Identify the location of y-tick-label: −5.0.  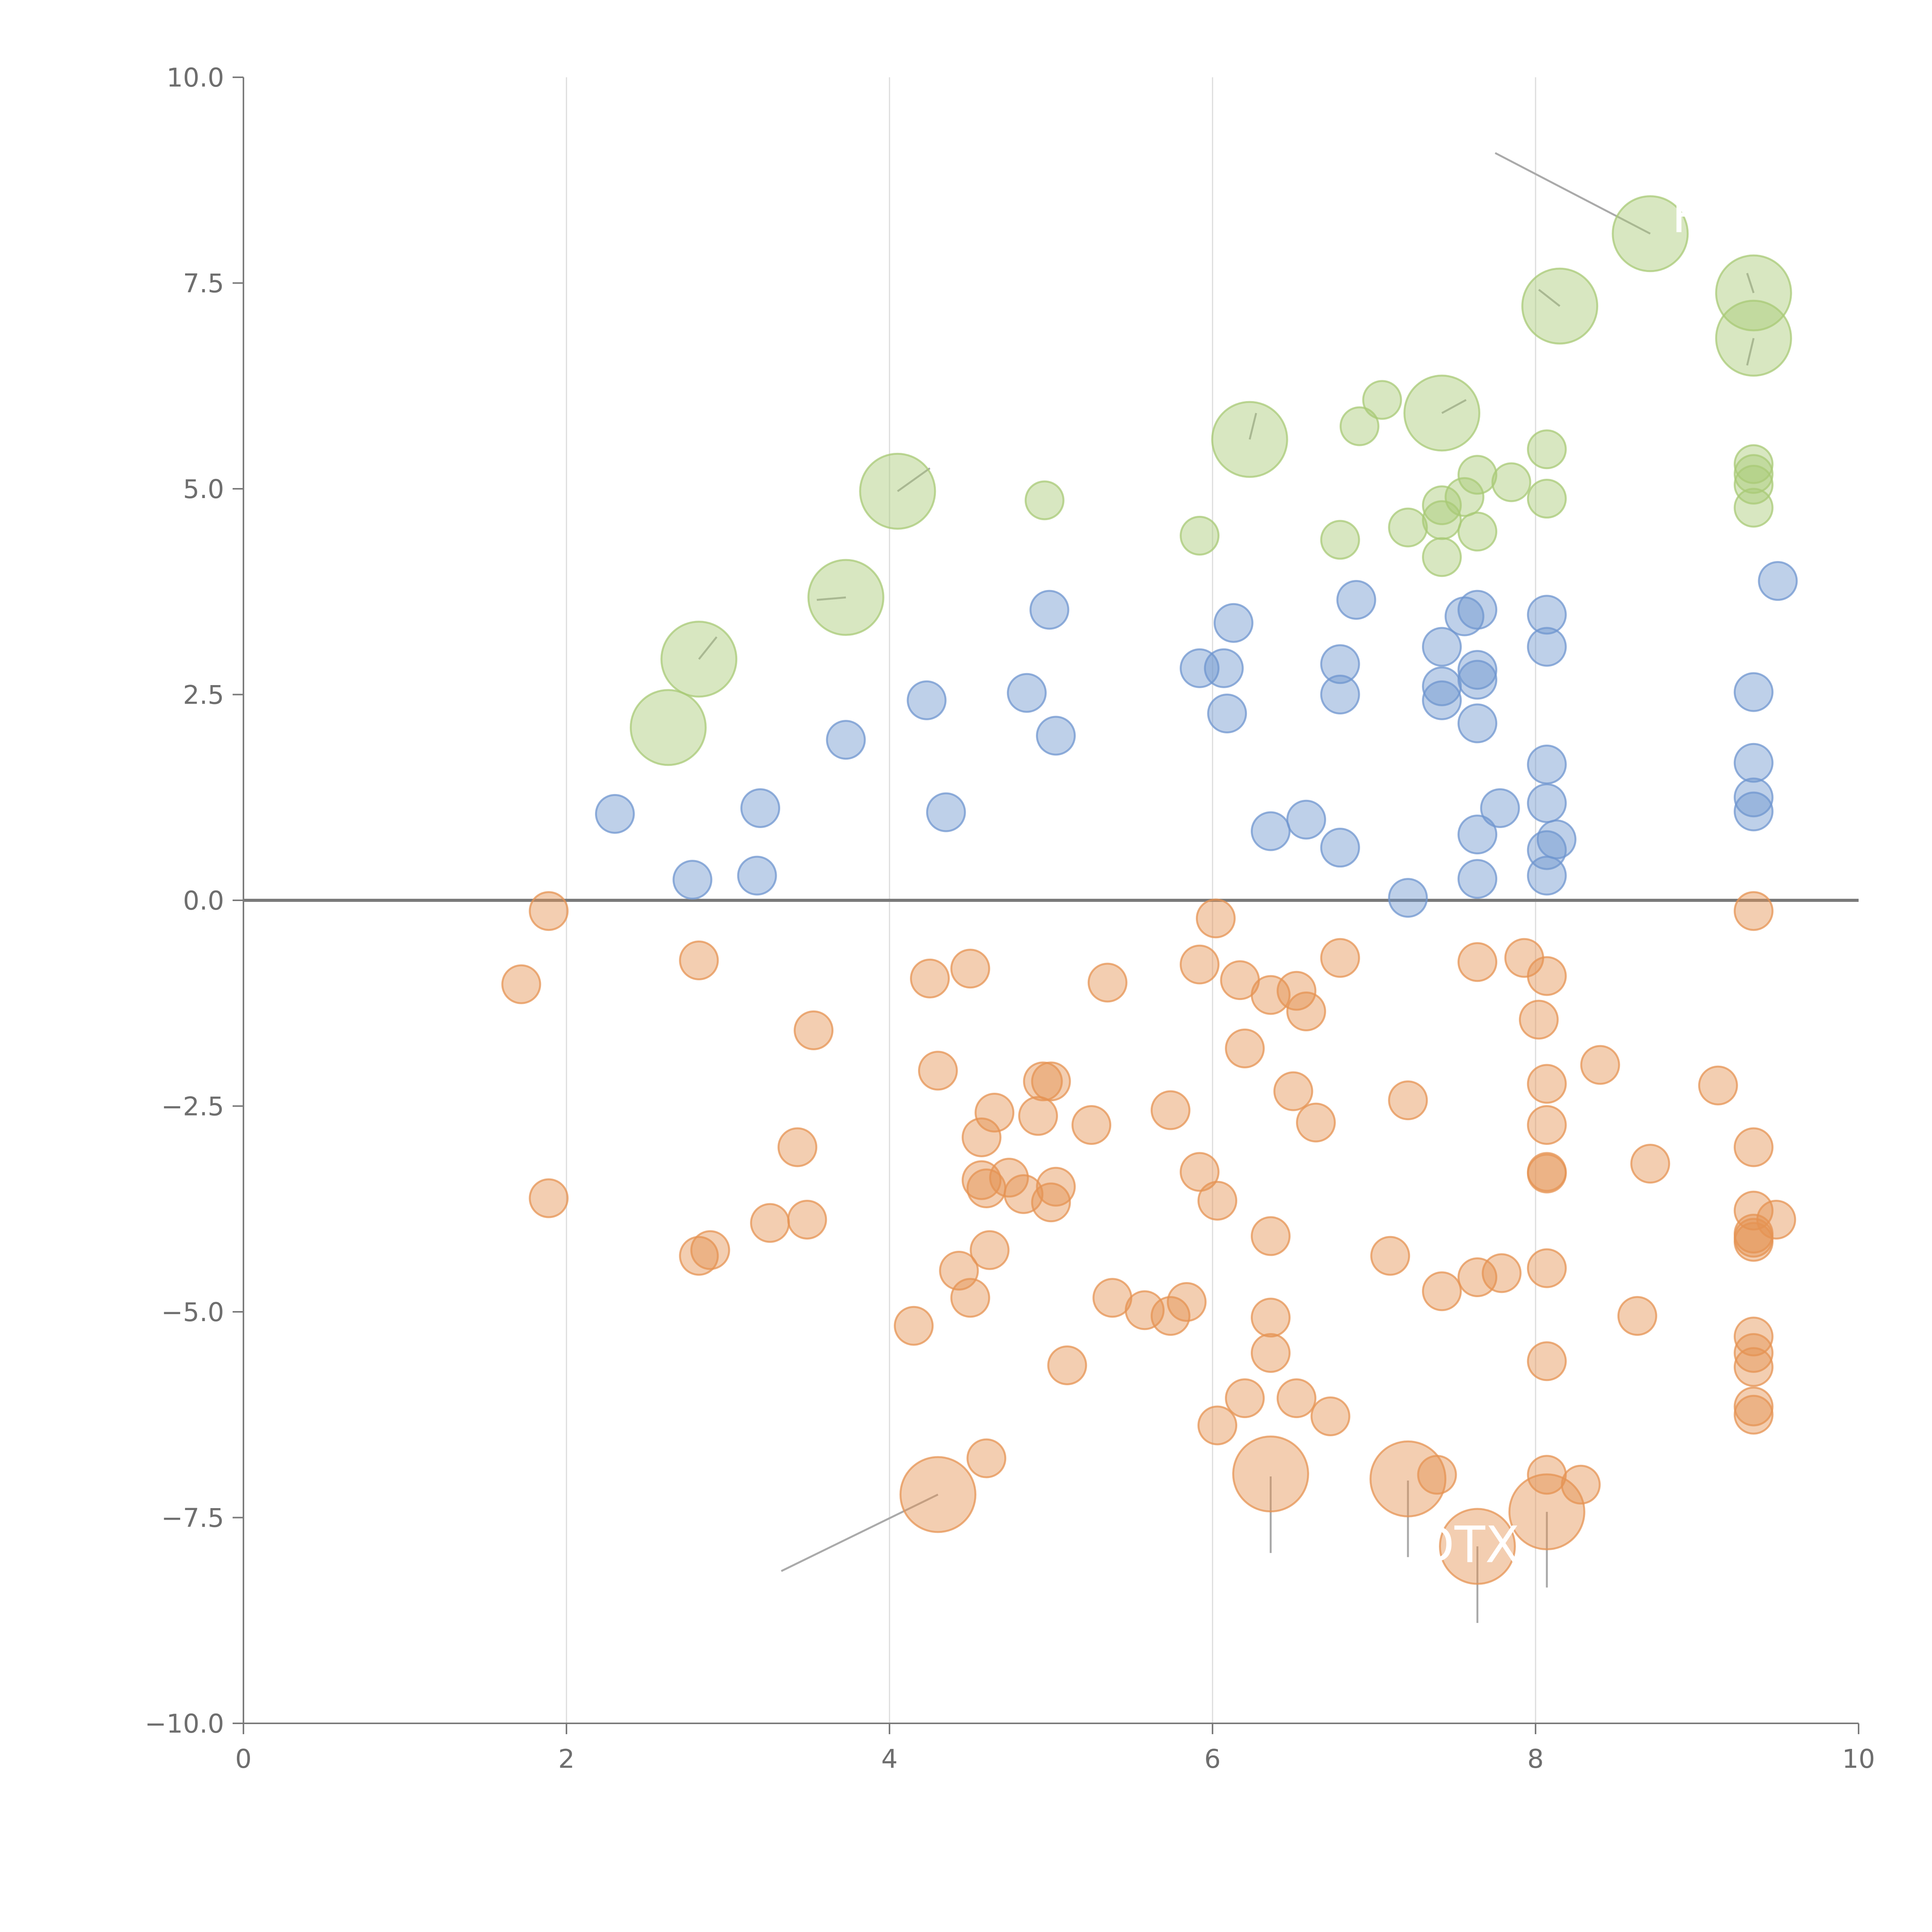
(192, 1312).